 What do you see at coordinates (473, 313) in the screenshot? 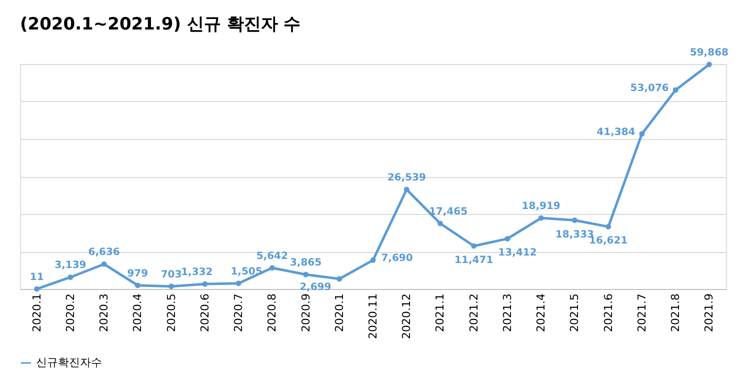
I see `x-tick-label: 2021.2` at bounding box center [473, 313].